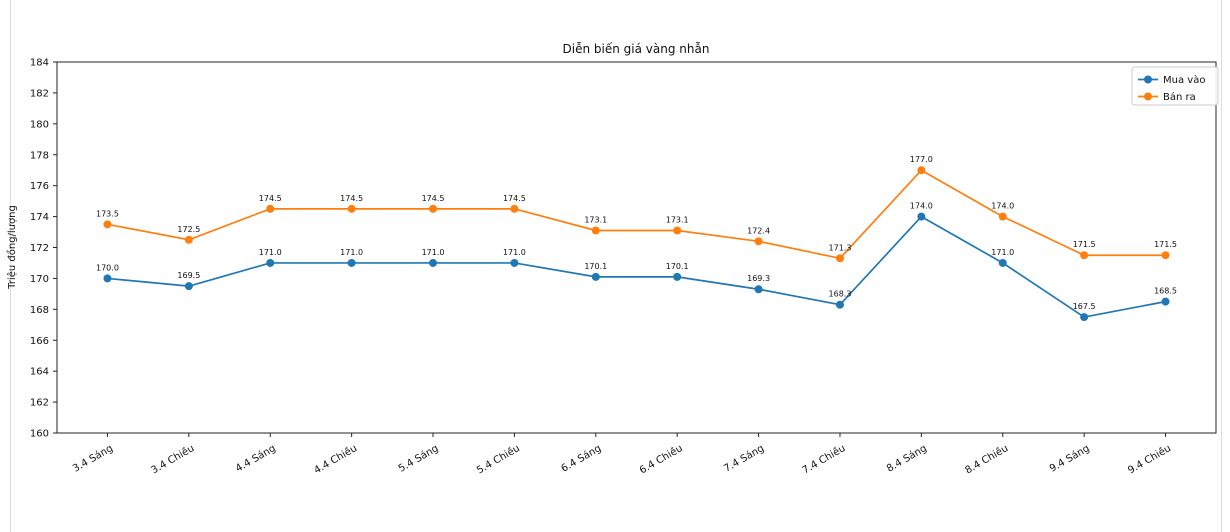  I want to click on y-tick-label: 172, so click(39, 248).